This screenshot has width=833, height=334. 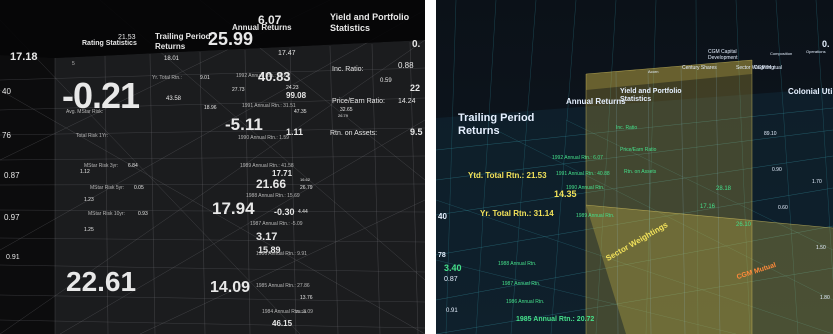 I want to click on annual-row-1989-right: 1989 Annual Rtn., so click(x=595, y=216).